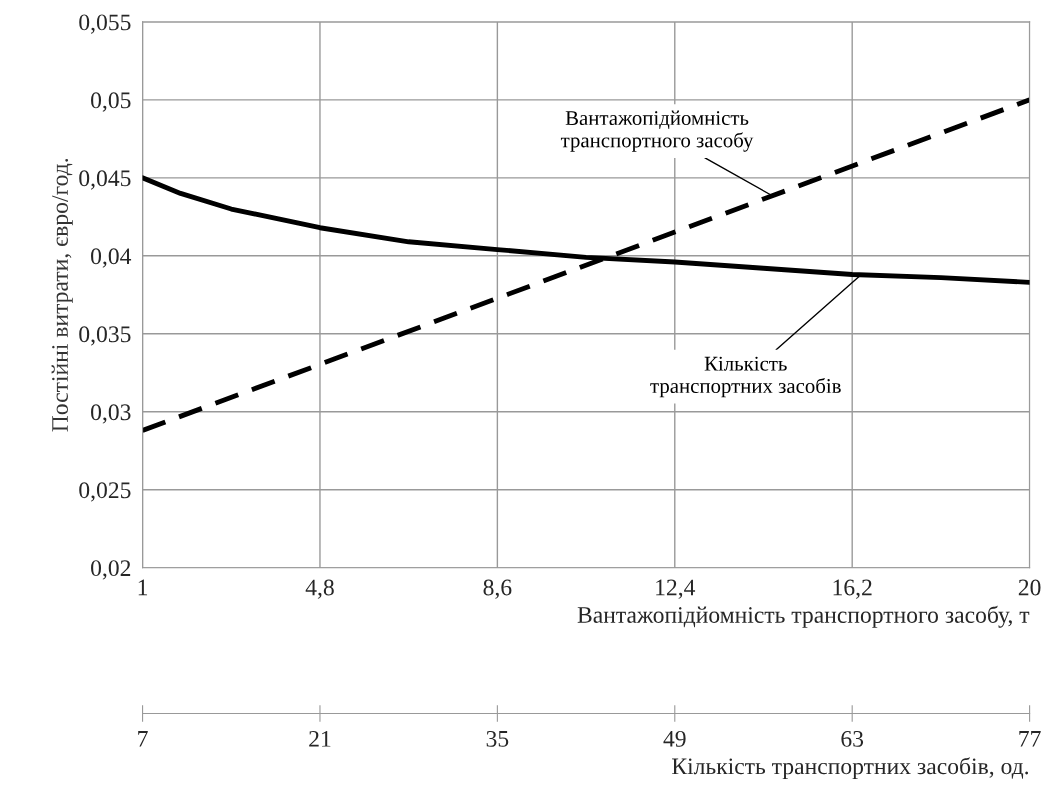  Describe the element at coordinates (111, 414) in the screenshot. I see `y-tick-label: 0,03` at that location.